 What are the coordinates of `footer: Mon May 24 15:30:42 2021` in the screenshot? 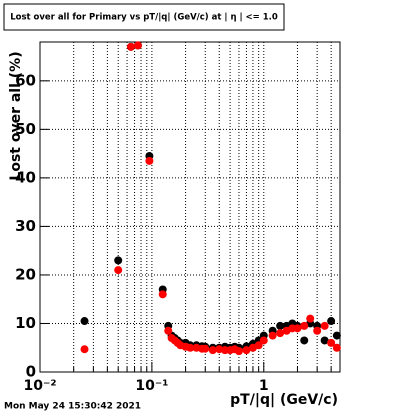 It's located at (72, 407).